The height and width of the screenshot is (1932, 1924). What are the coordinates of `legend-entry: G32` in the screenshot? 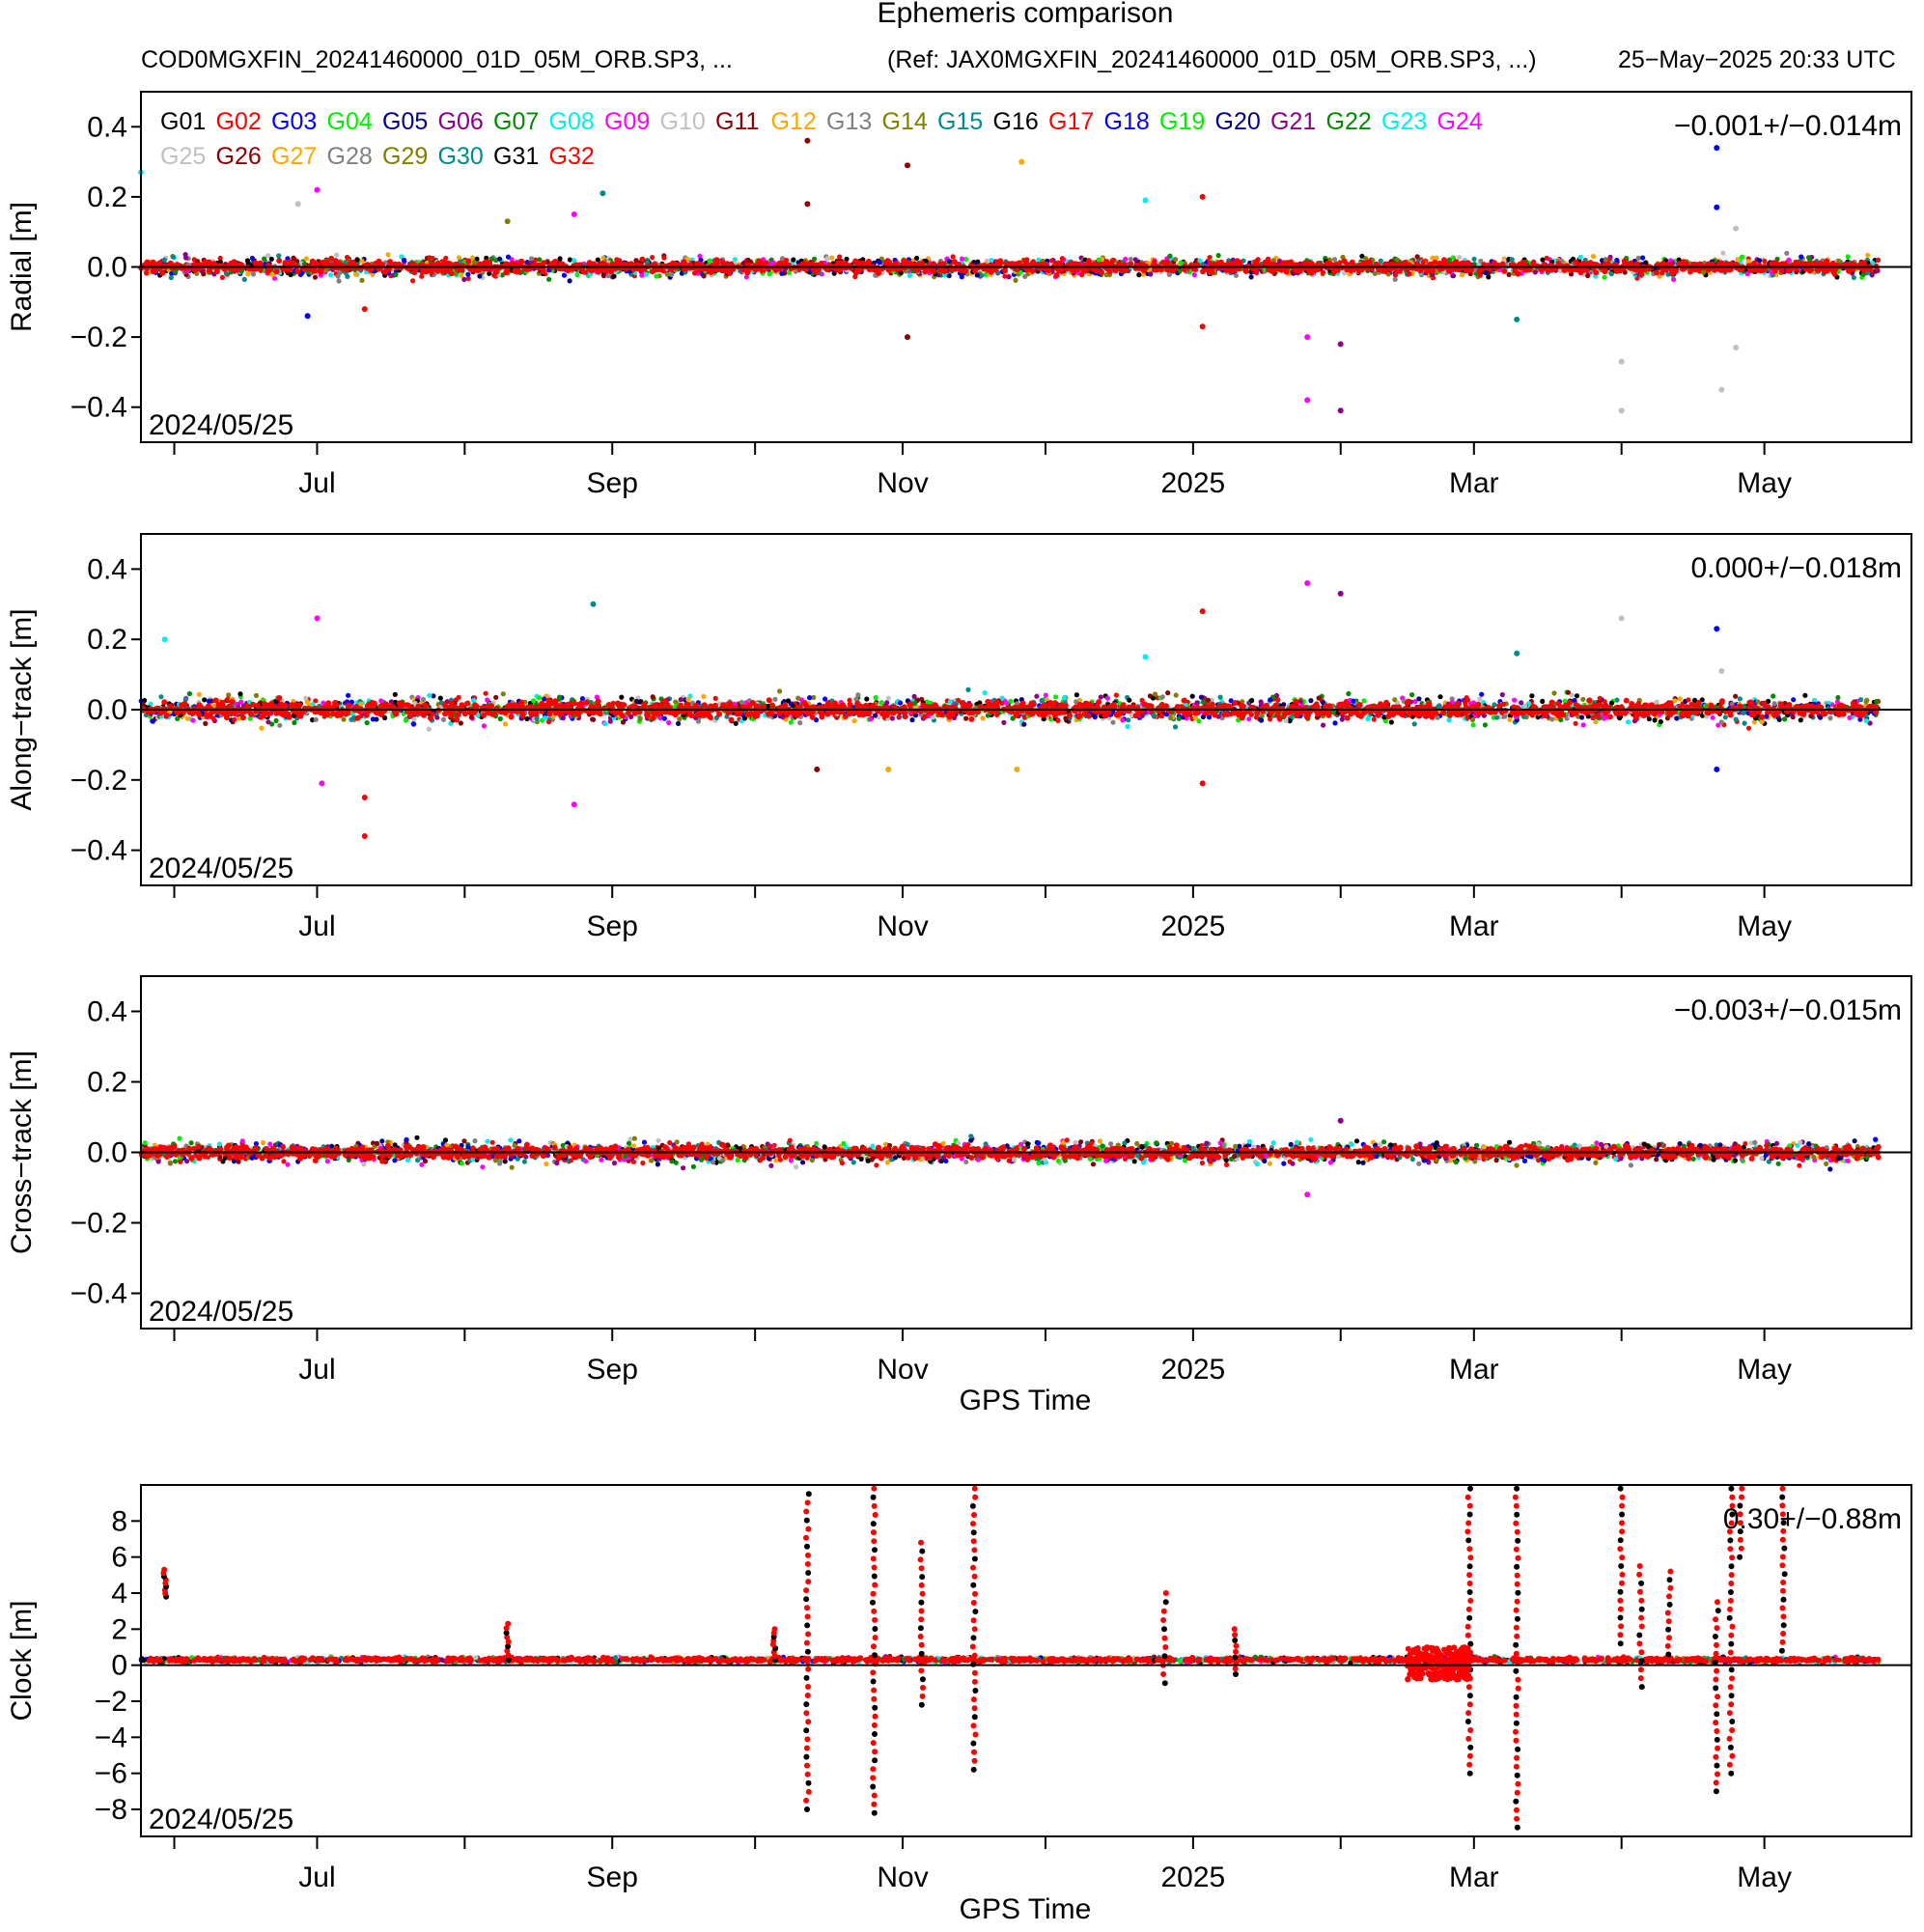 It's located at (572, 157).